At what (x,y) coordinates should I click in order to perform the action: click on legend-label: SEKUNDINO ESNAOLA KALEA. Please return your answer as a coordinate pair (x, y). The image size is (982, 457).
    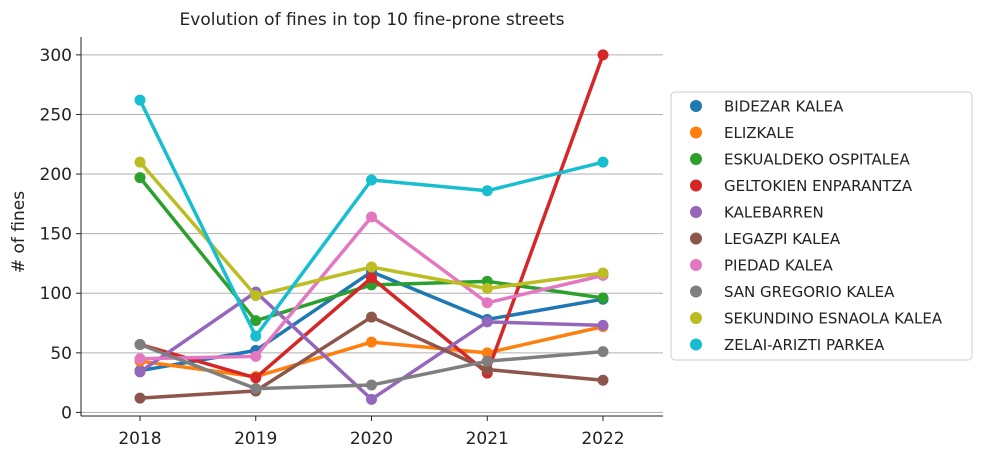
    Looking at the image, I should click on (833, 319).